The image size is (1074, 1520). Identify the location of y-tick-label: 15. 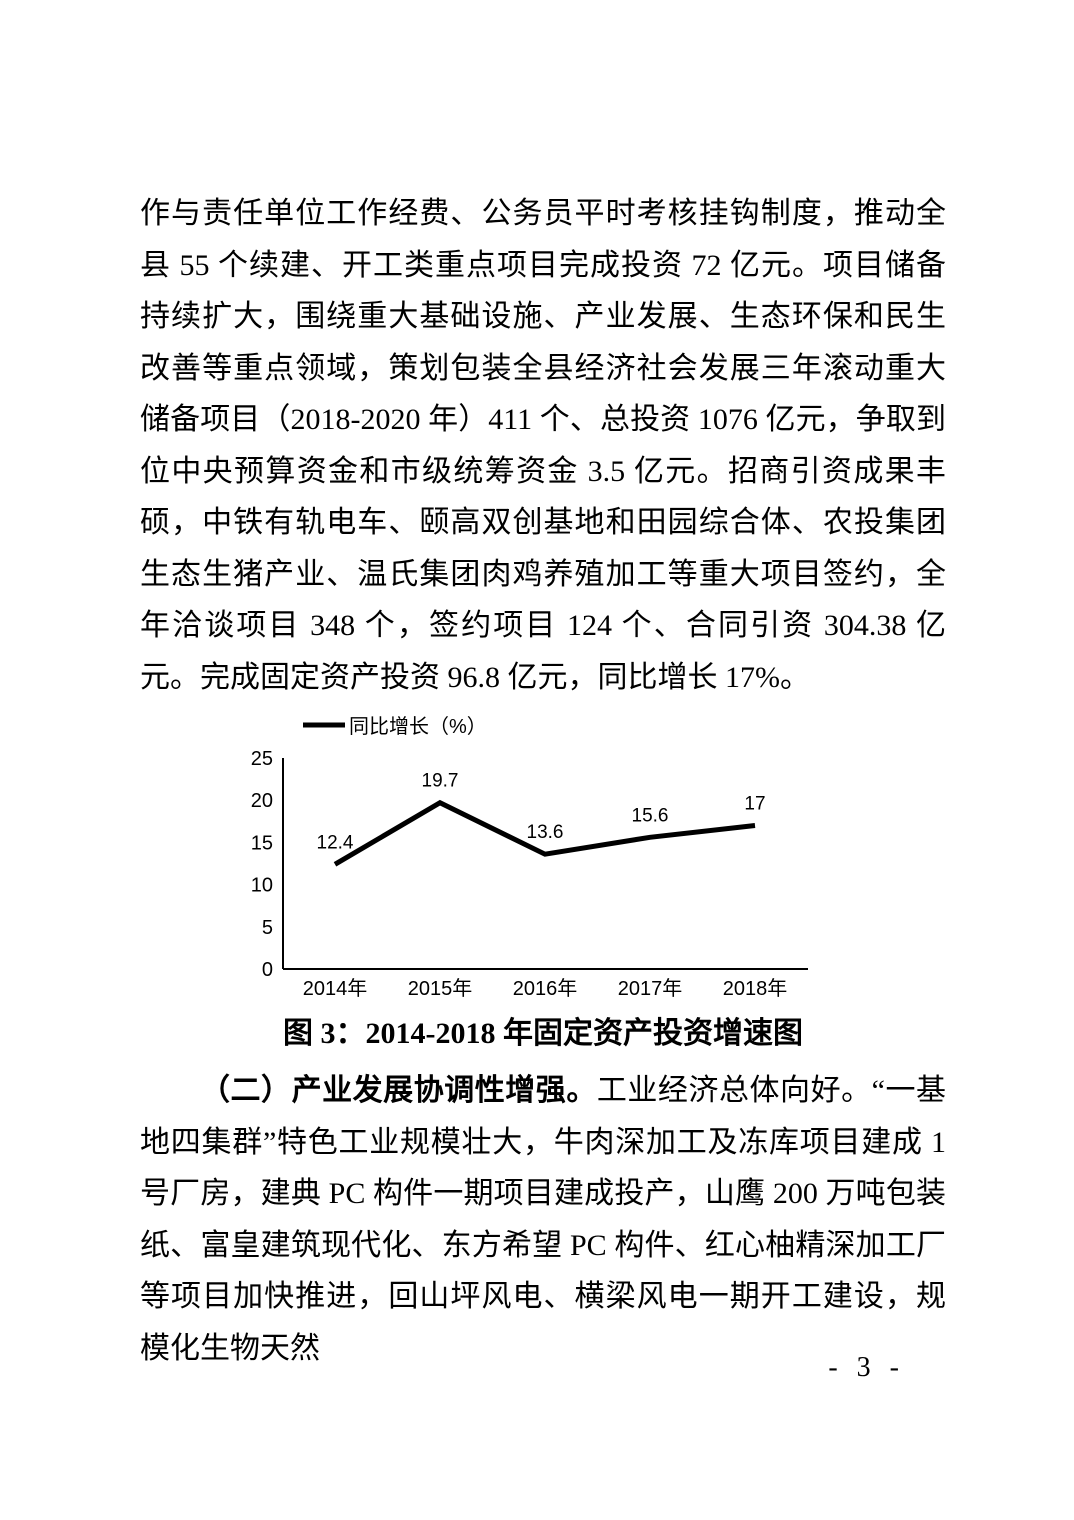
(262, 843).